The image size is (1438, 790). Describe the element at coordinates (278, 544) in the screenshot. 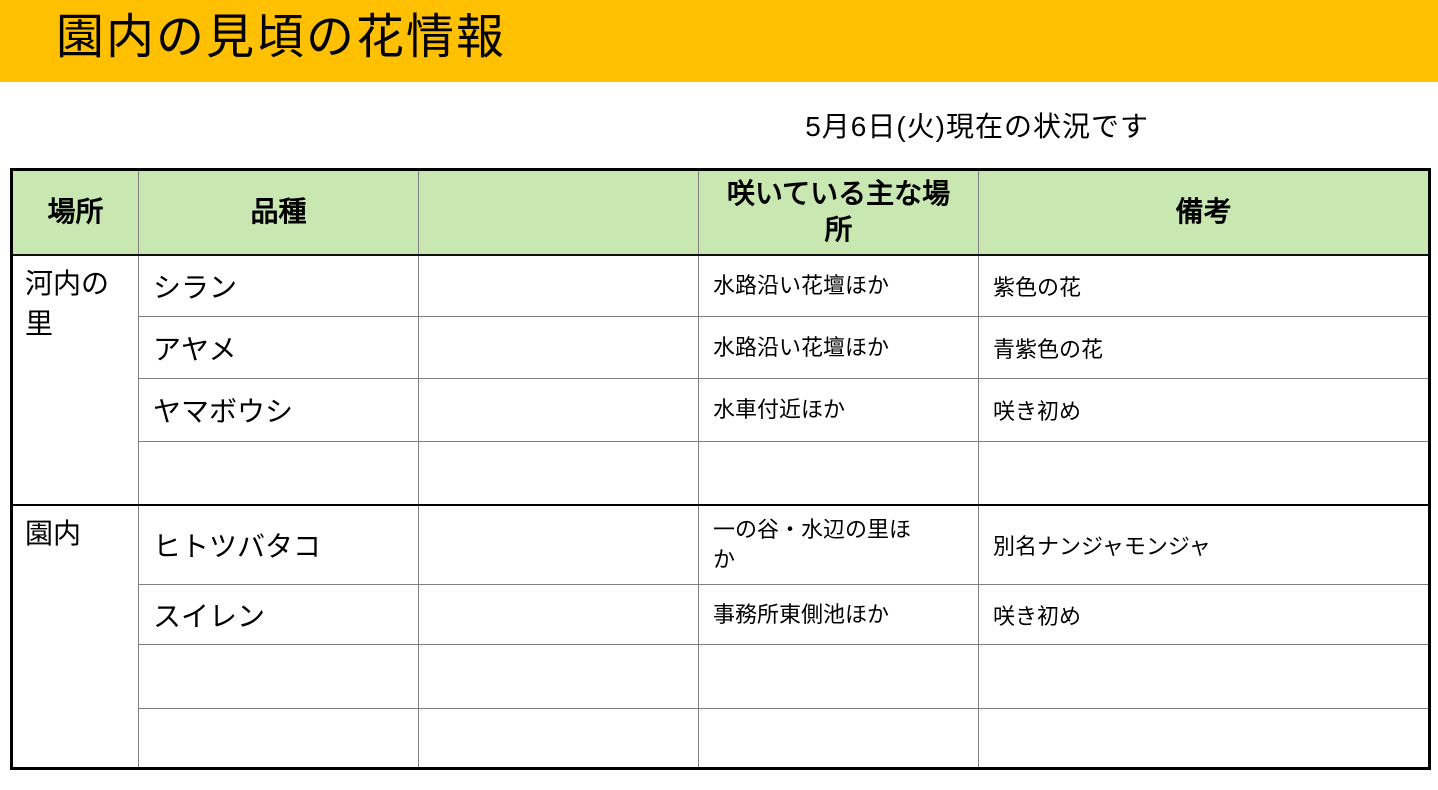

I see `cell-variety: ヒトツバタコ` at that location.